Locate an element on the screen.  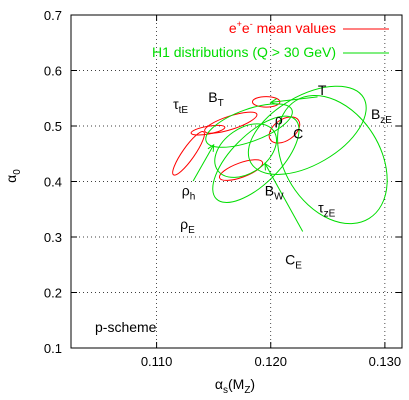
y-axis-label-base: α is located at coordinates (11, 179).